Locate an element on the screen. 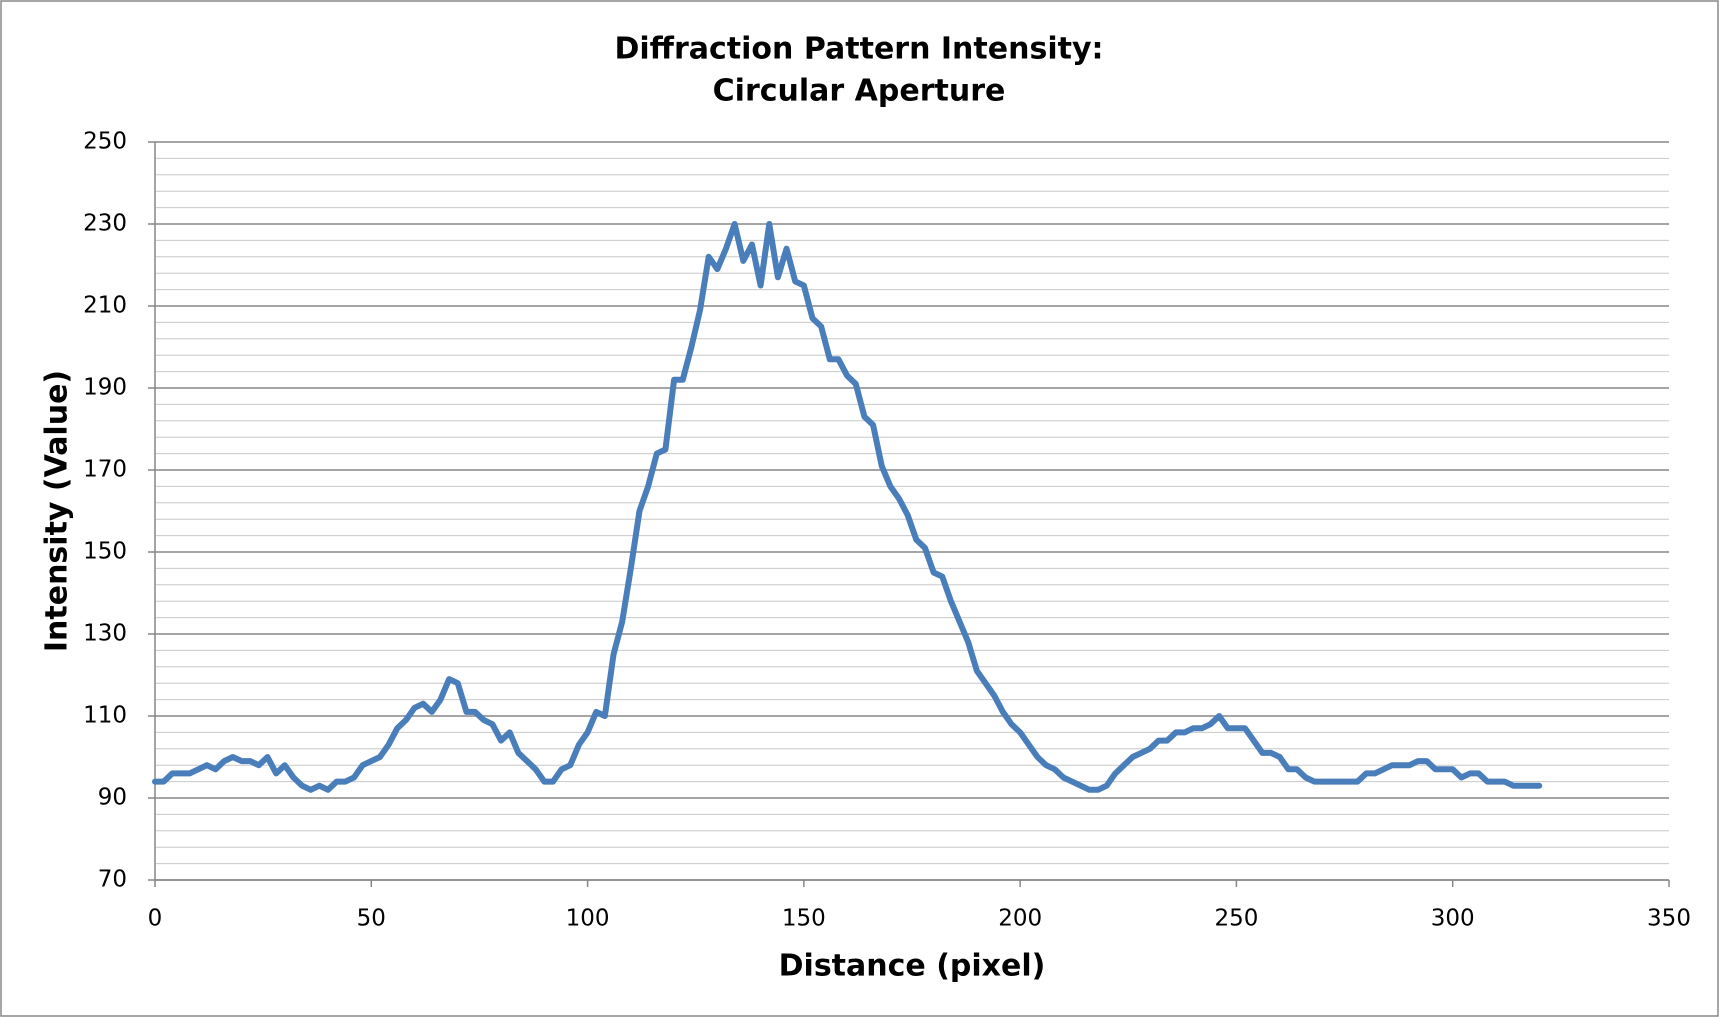  x-tick-label: 350 is located at coordinates (1669, 919).